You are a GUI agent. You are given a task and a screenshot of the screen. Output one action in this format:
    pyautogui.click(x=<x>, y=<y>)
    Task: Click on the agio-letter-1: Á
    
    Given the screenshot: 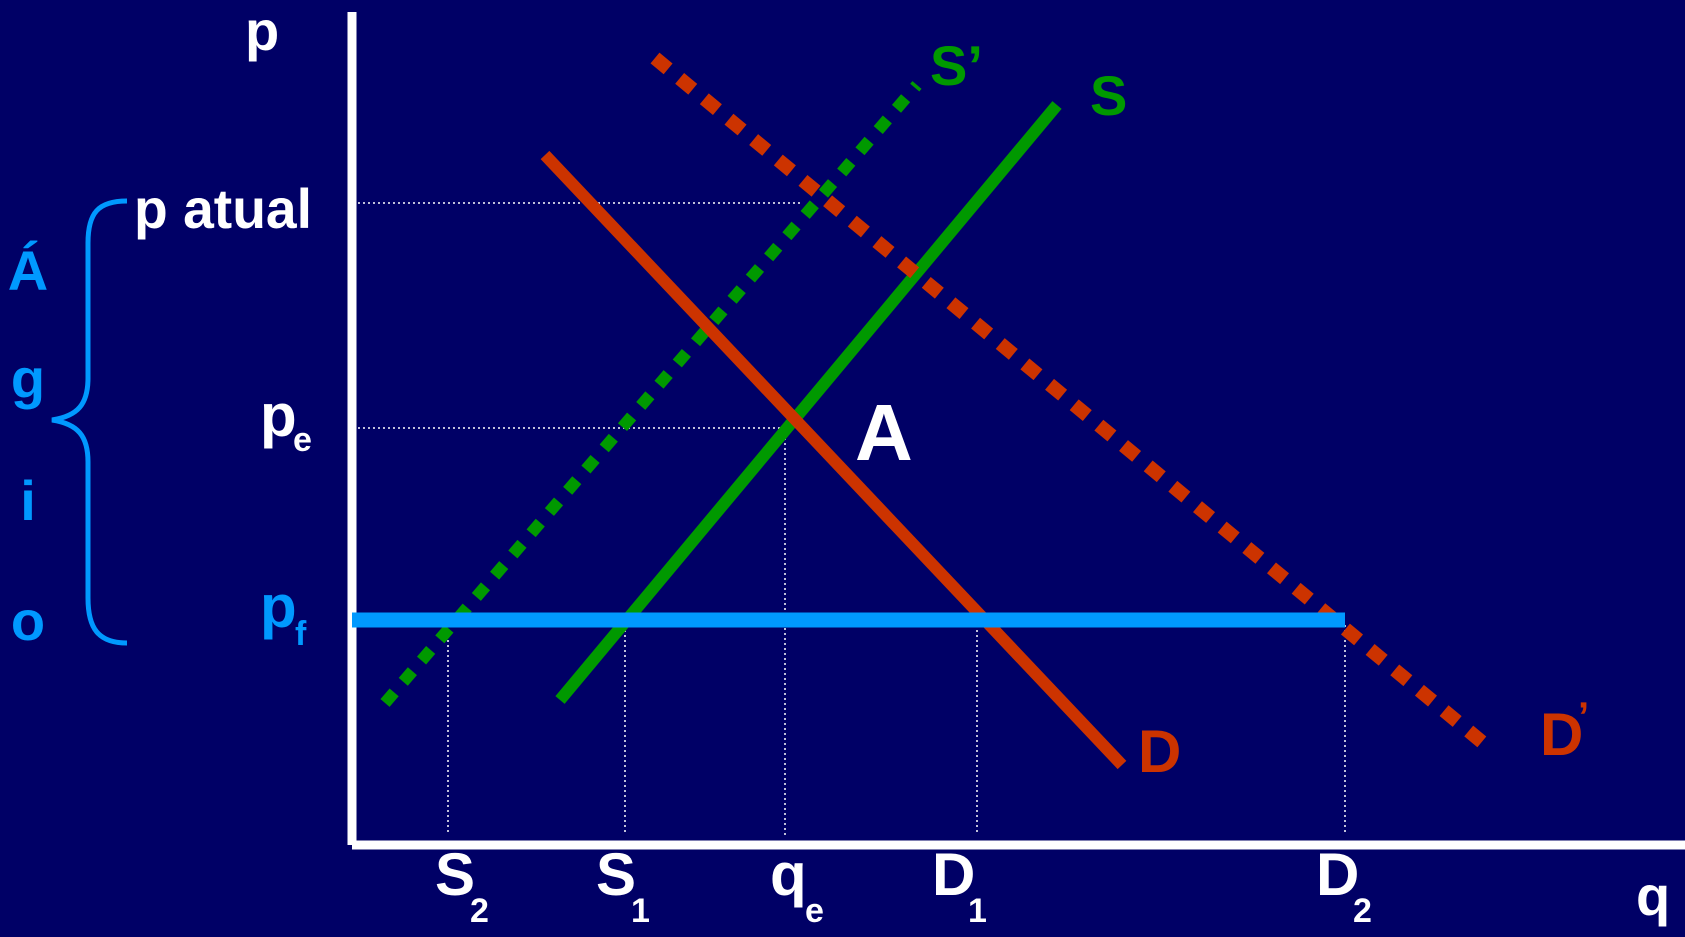 What is the action you would take?
    pyautogui.click(x=28, y=270)
    